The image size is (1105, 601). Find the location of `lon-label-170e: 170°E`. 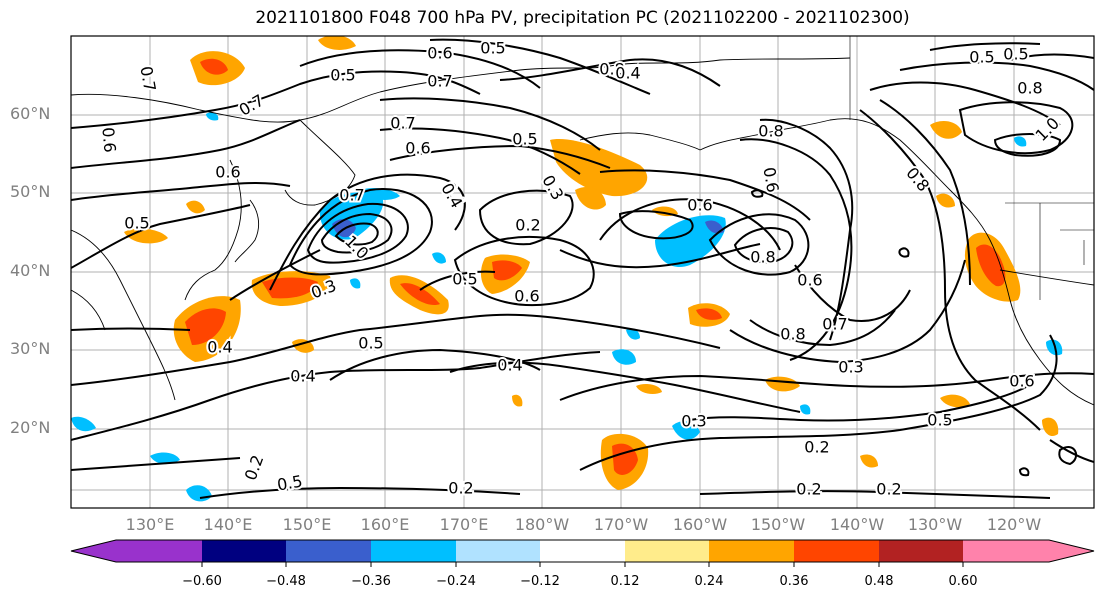

lon-label-170e: 170°E is located at coordinates (464, 524).